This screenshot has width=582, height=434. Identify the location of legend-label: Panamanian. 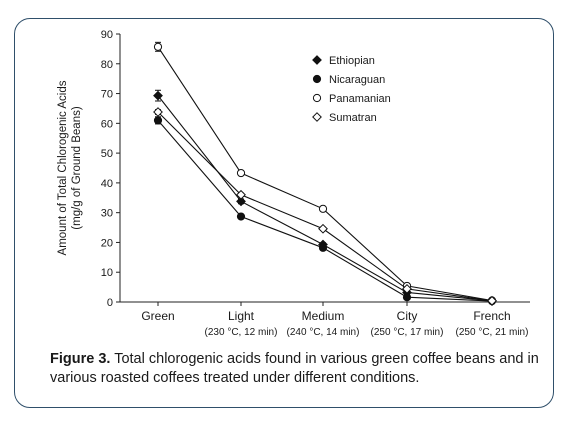
(360, 99).